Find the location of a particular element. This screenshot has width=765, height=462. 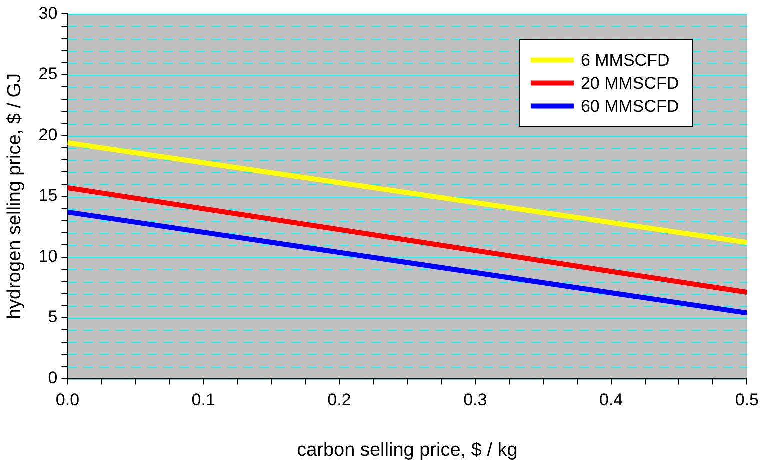

x-axis-title: carbon selling price, $ / kg is located at coordinates (407, 450).